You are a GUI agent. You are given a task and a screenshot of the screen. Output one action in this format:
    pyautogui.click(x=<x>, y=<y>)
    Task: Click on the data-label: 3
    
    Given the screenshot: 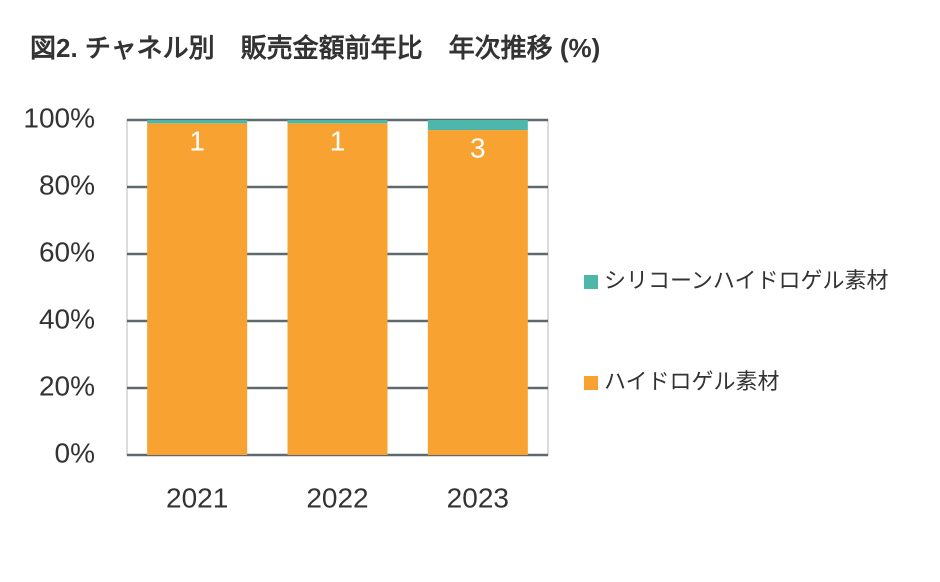 What is the action you would take?
    pyautogui.click(x=478, y=147)
    